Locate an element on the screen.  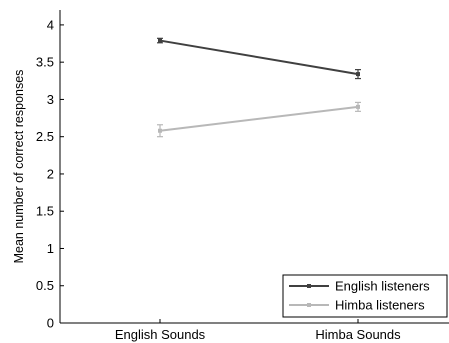
y-axis-label: Mean number of correct responses is located at coordinates (19, 167).